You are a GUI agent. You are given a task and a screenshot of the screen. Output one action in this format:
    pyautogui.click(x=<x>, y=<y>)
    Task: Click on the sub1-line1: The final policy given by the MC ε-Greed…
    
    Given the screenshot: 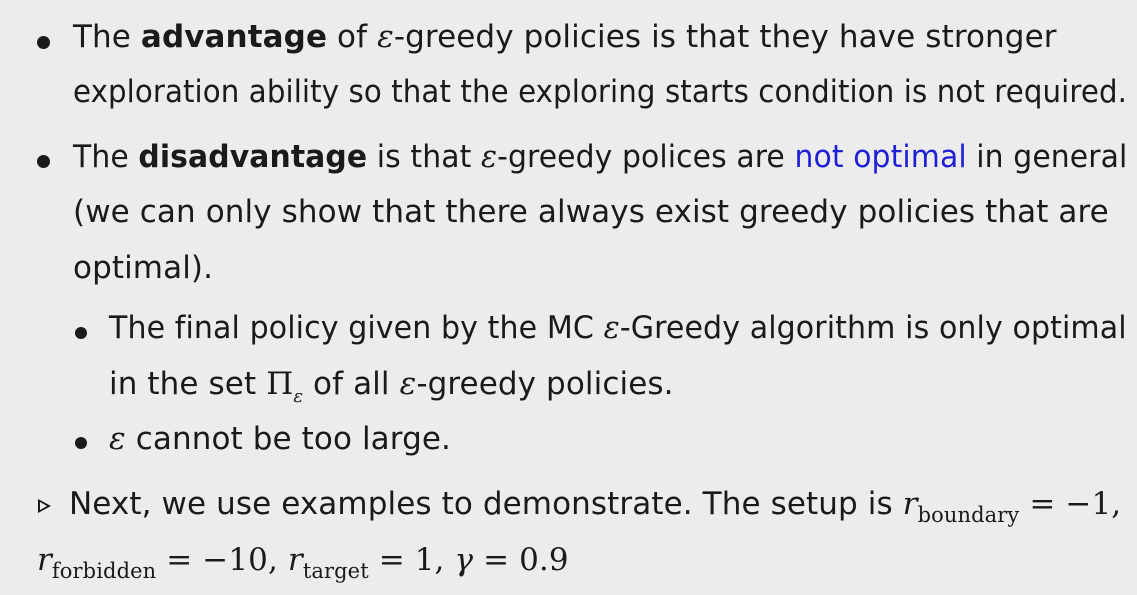 What is the action you would take?
    pyautogui.click(x=618, y=328)
    